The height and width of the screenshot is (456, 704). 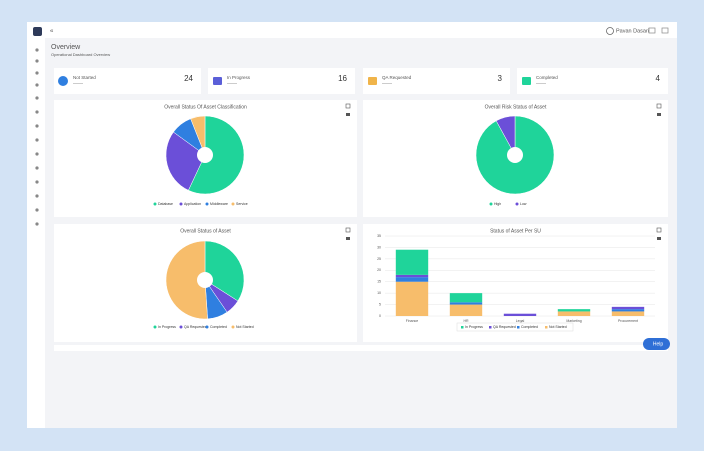 What do you see at coordinates (205, 107) in the screenshot?
I see `chart-title: Overall Status Of Asset Classification` at bounding box center [205, 107].